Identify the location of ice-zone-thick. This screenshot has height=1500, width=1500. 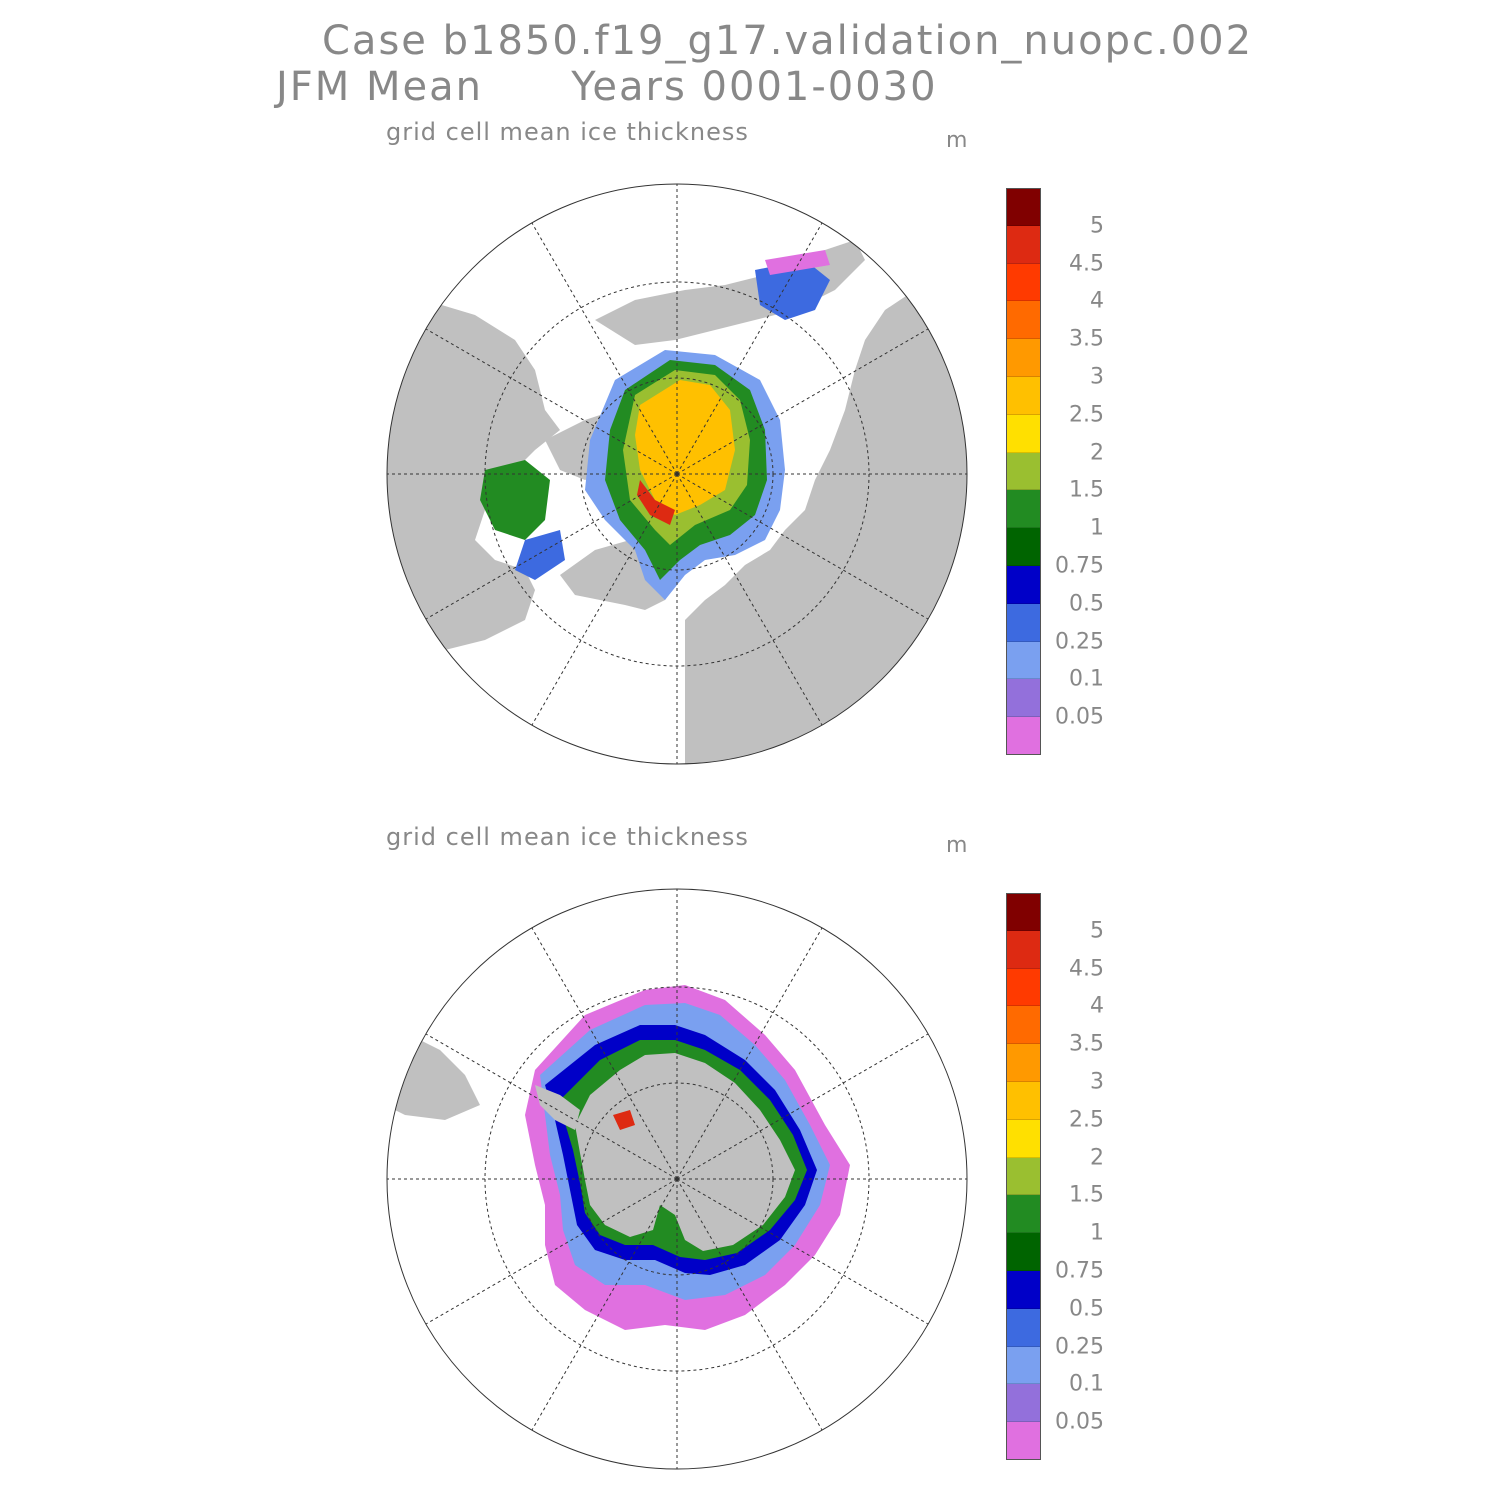
(656, 502).